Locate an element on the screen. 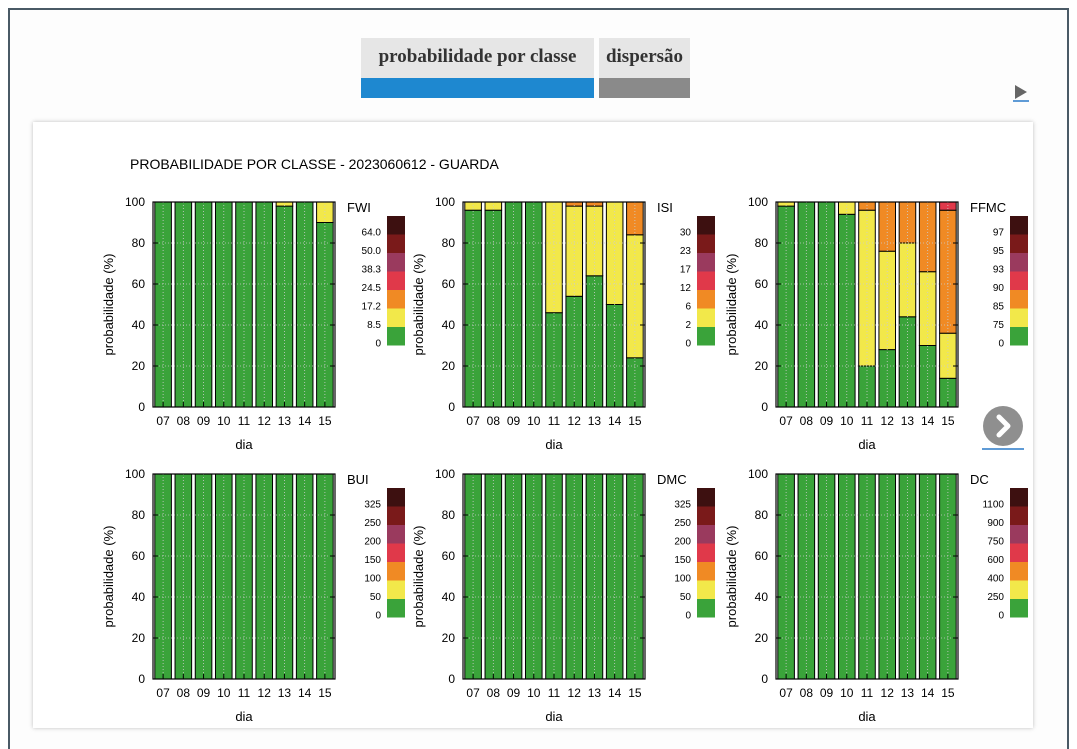 This screenshot has width=1077, height=749. legend-label: 8.5 is located at coordinates (374, 325).